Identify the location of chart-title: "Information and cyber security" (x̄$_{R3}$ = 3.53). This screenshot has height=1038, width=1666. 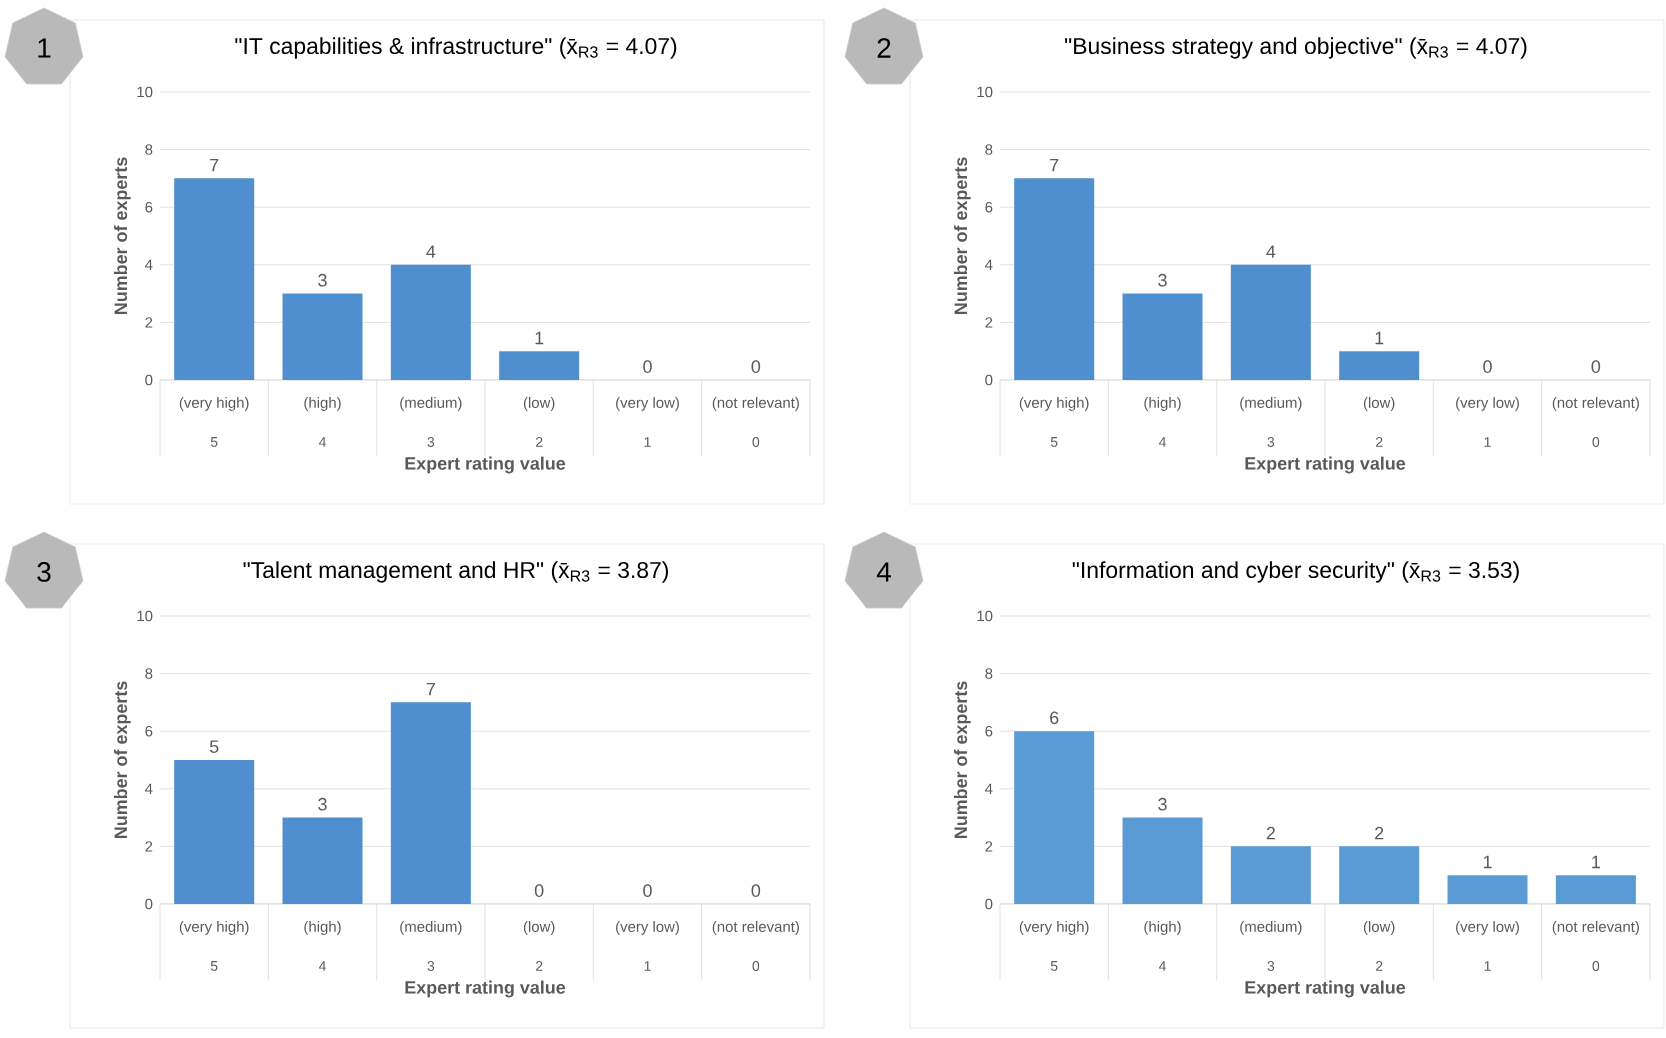
(1295, 572).